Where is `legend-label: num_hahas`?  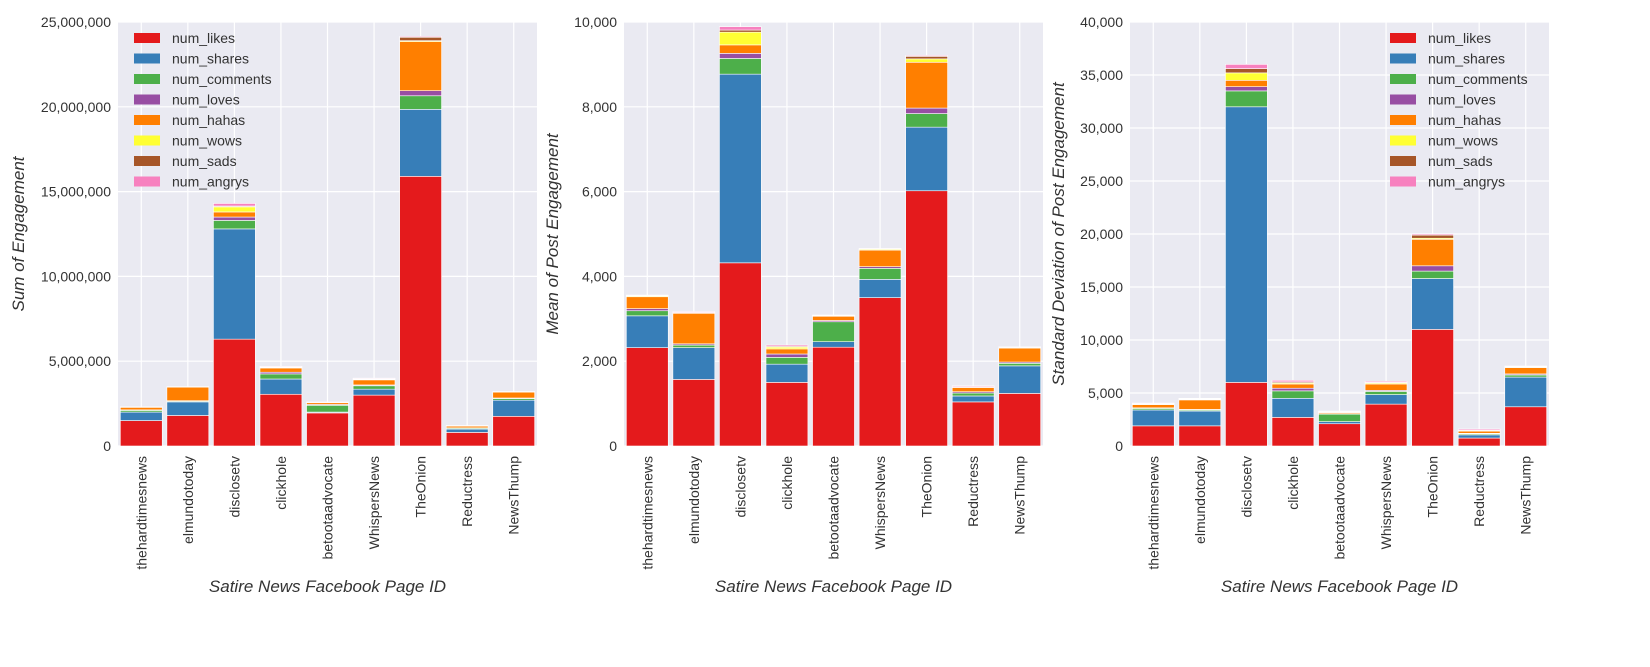
legend-label: num_hahas is located at coordinates (1464, 120).